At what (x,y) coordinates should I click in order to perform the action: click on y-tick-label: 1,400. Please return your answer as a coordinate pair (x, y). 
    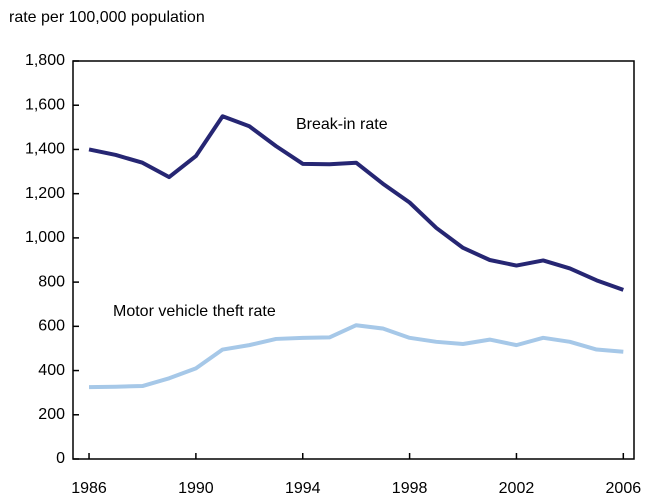
    Looking at the image, I should click on (45, 149).